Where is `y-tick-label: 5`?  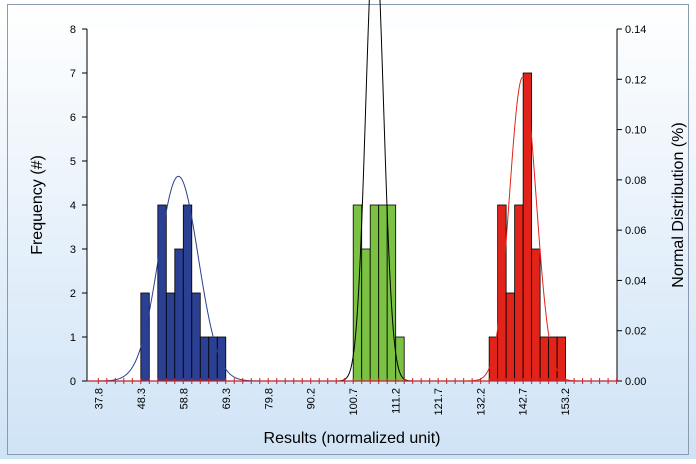 y-tick-label: 5 is located at coordinates (73, 162).